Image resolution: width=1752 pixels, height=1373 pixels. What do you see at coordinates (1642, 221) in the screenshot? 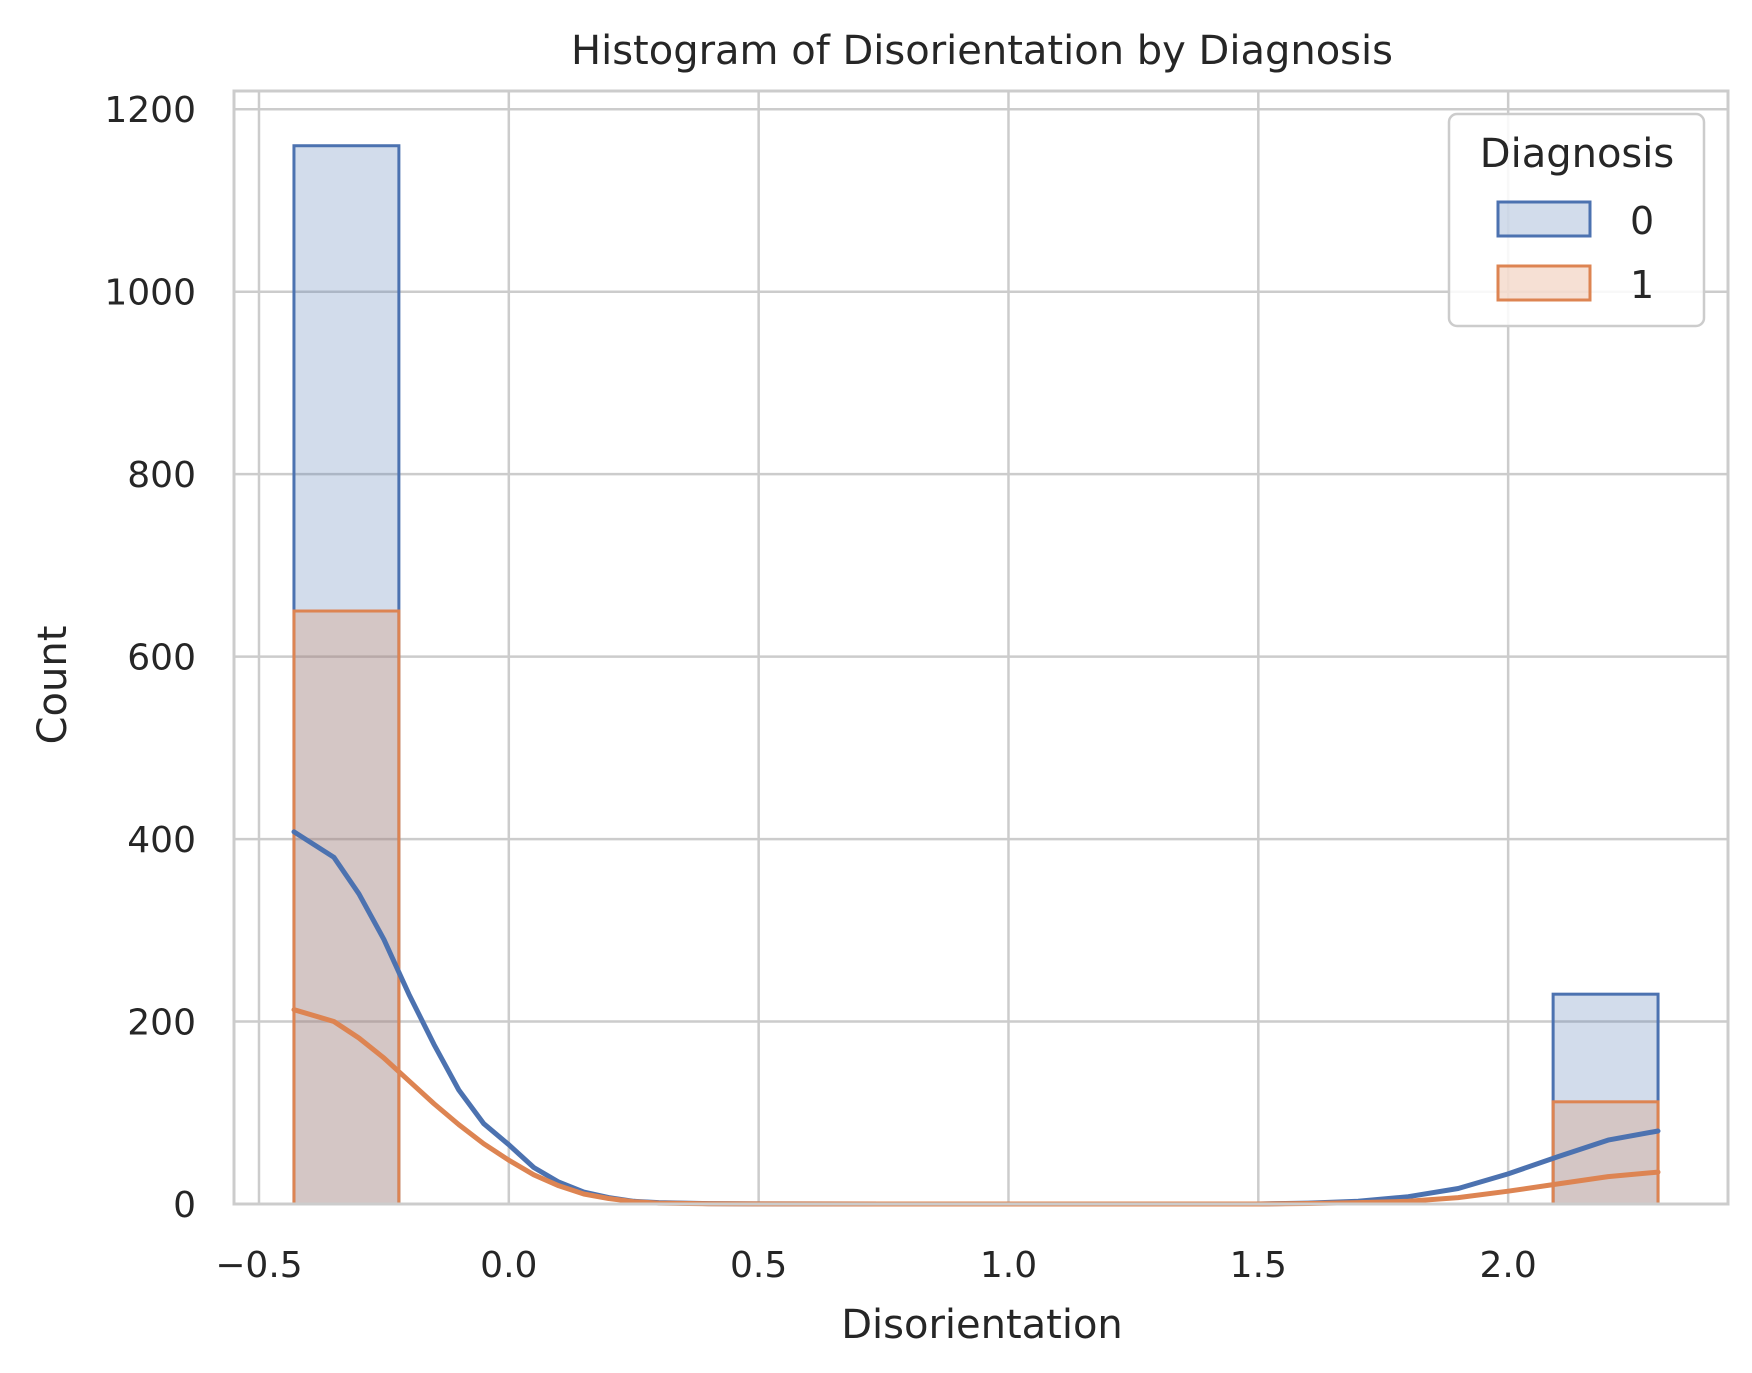
I see `legend-label-0: 0` at bounding box center [1642, 221].